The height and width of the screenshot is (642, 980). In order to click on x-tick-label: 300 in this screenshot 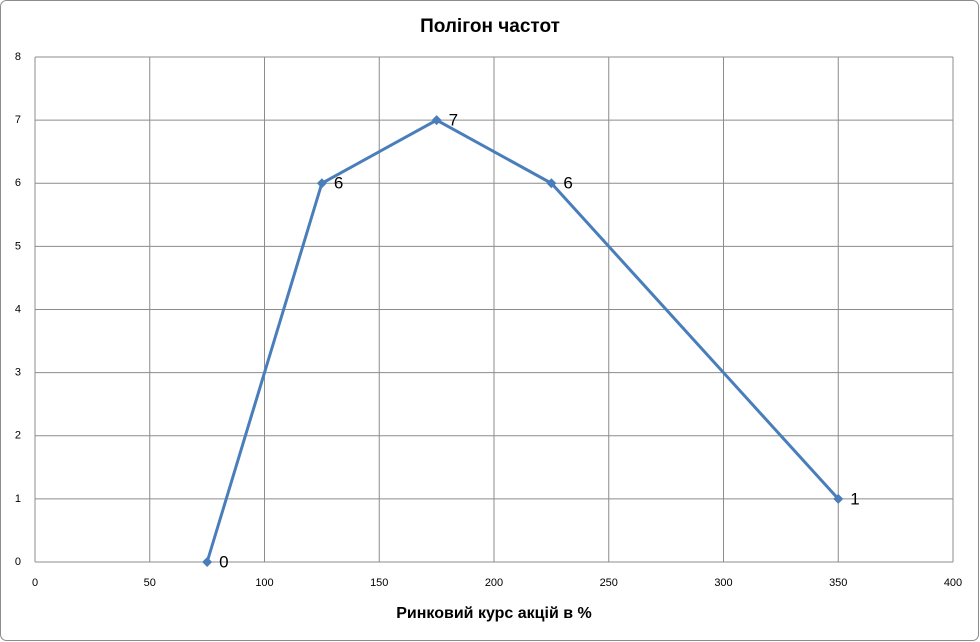, I will do `click(723, 583)`.